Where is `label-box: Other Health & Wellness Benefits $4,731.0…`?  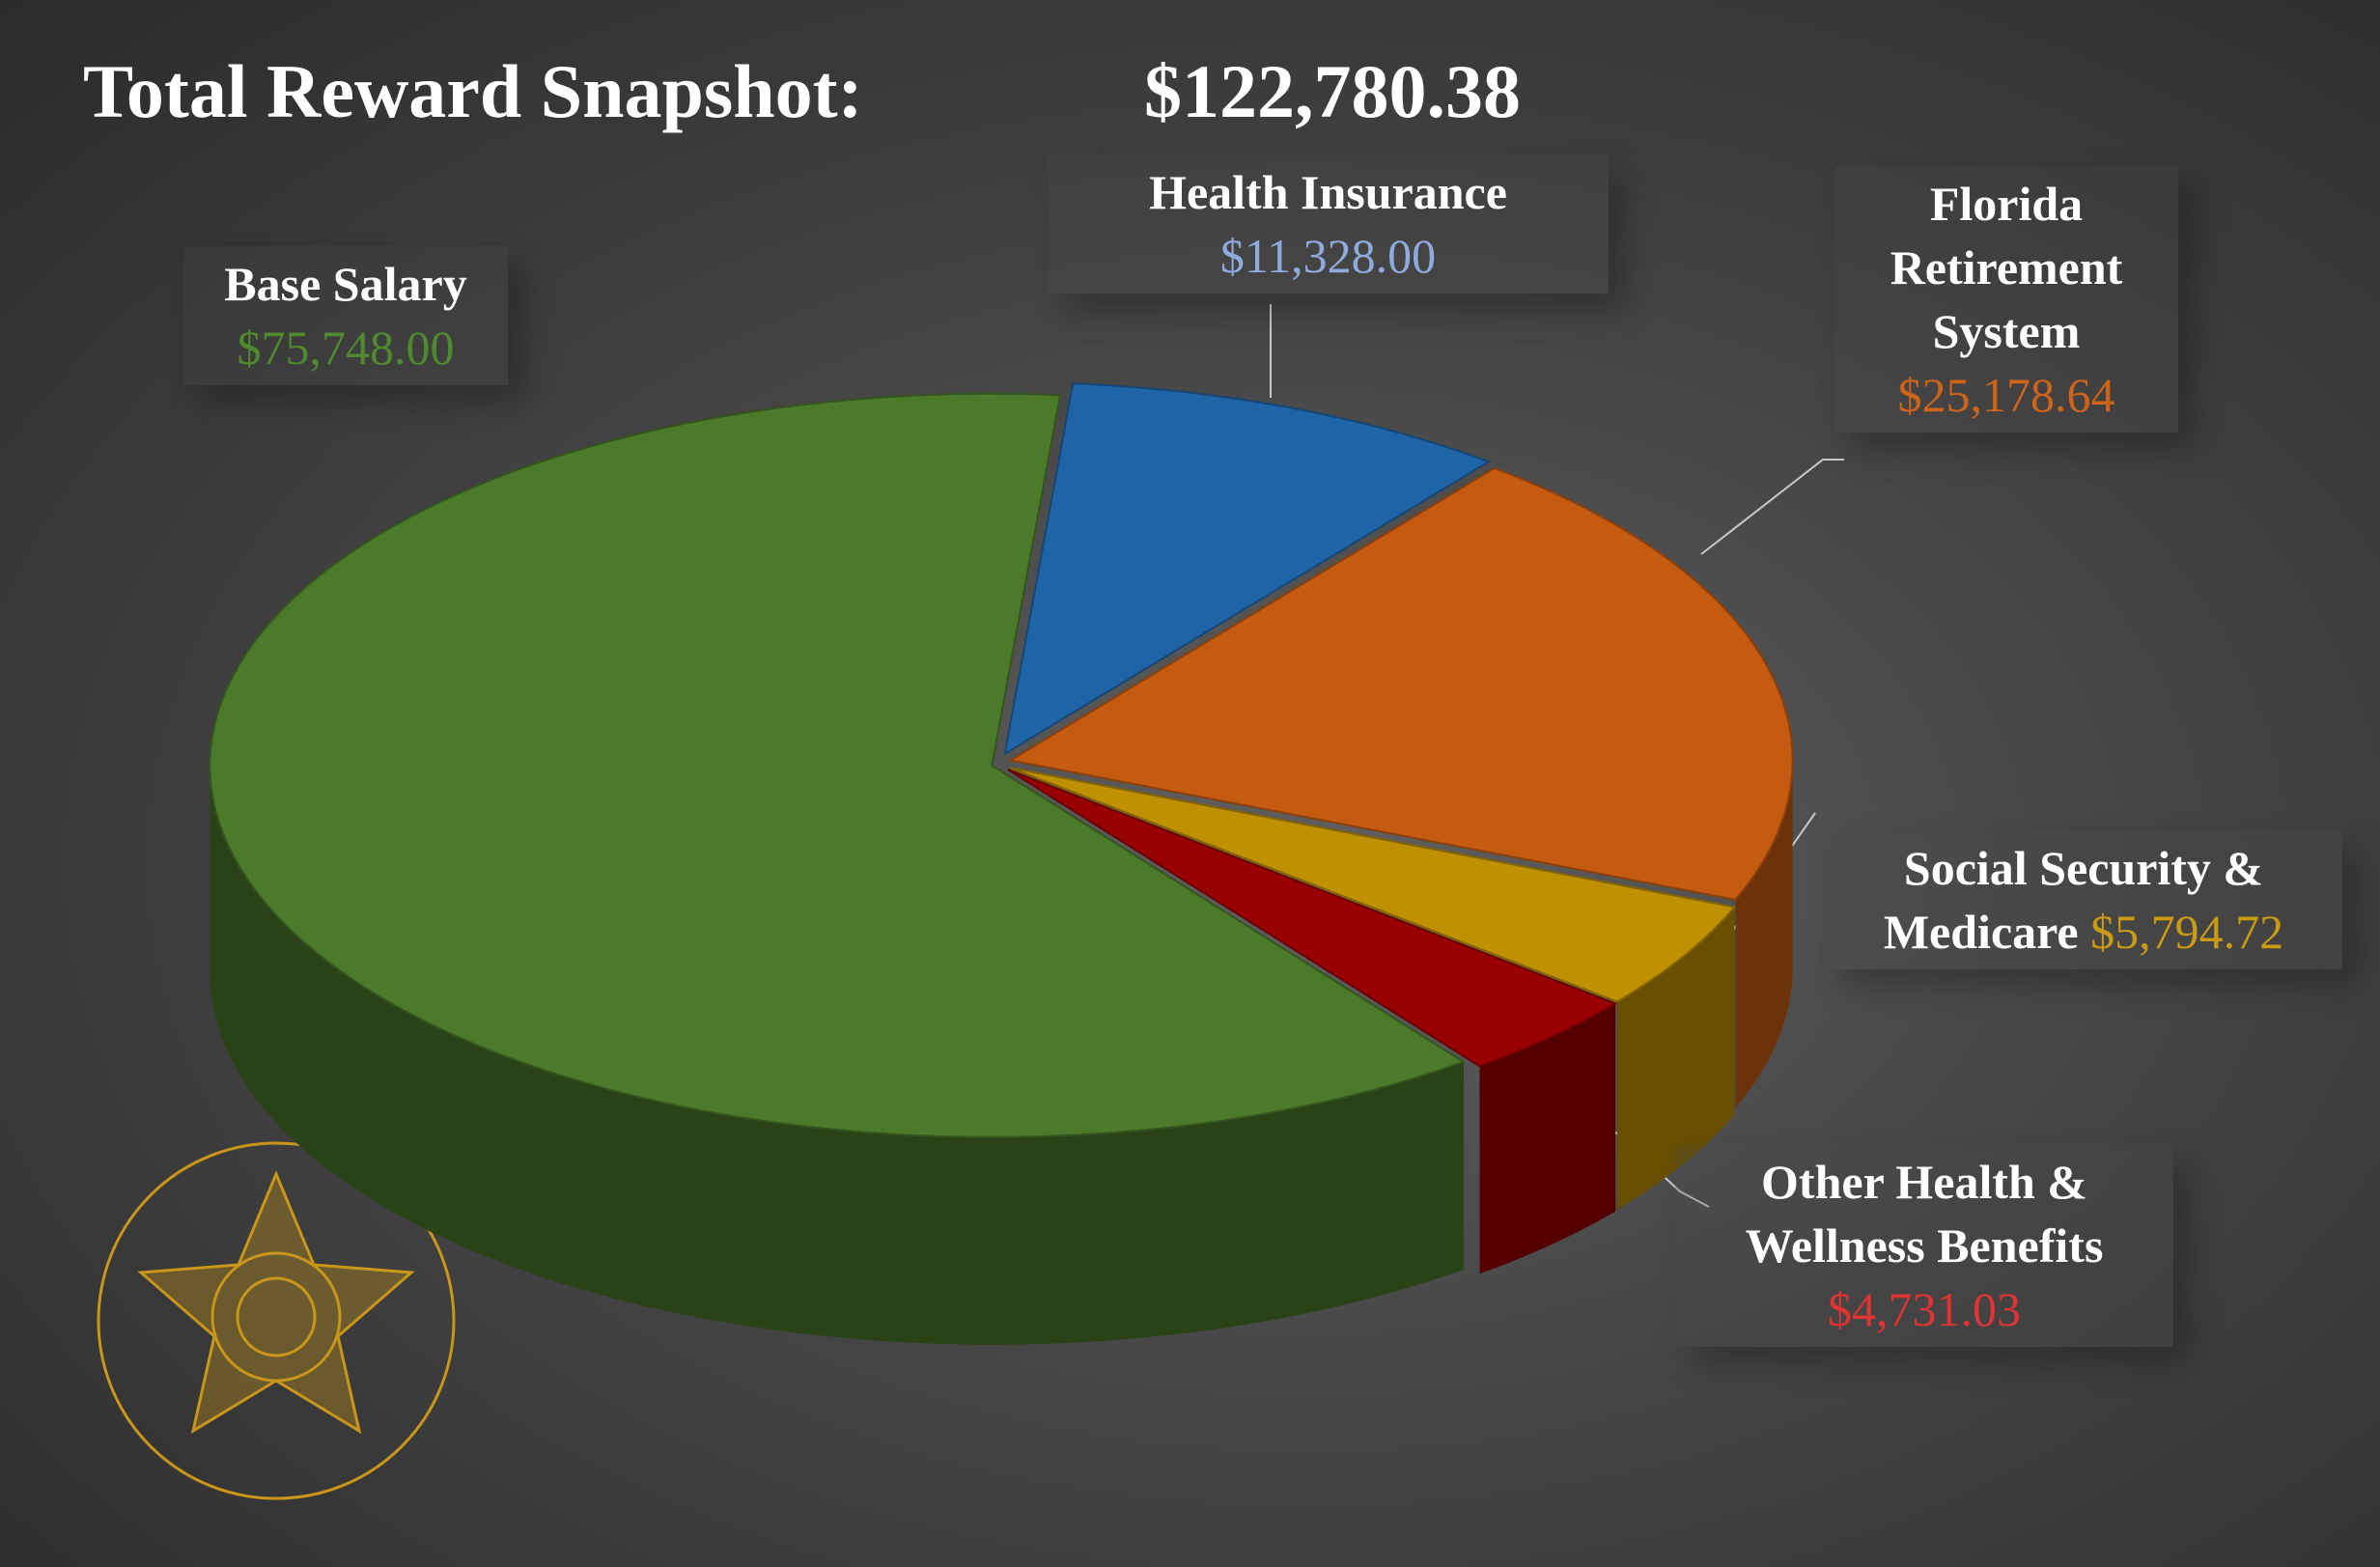 label-box: Other Health & Wellness Benefits $4,731.0… is located at coordinates (1924, 1245).